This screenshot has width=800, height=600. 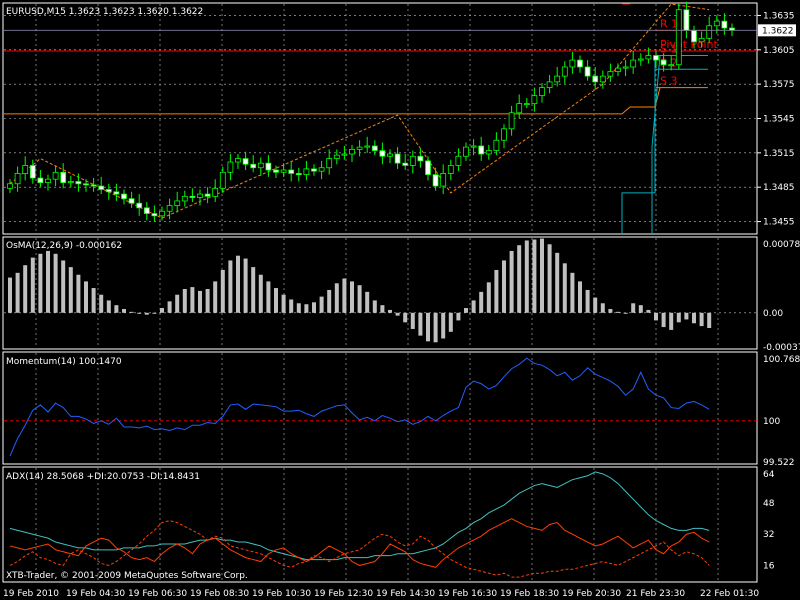 I want to click on y-tick-label: 48, so click(x=769, y=504).